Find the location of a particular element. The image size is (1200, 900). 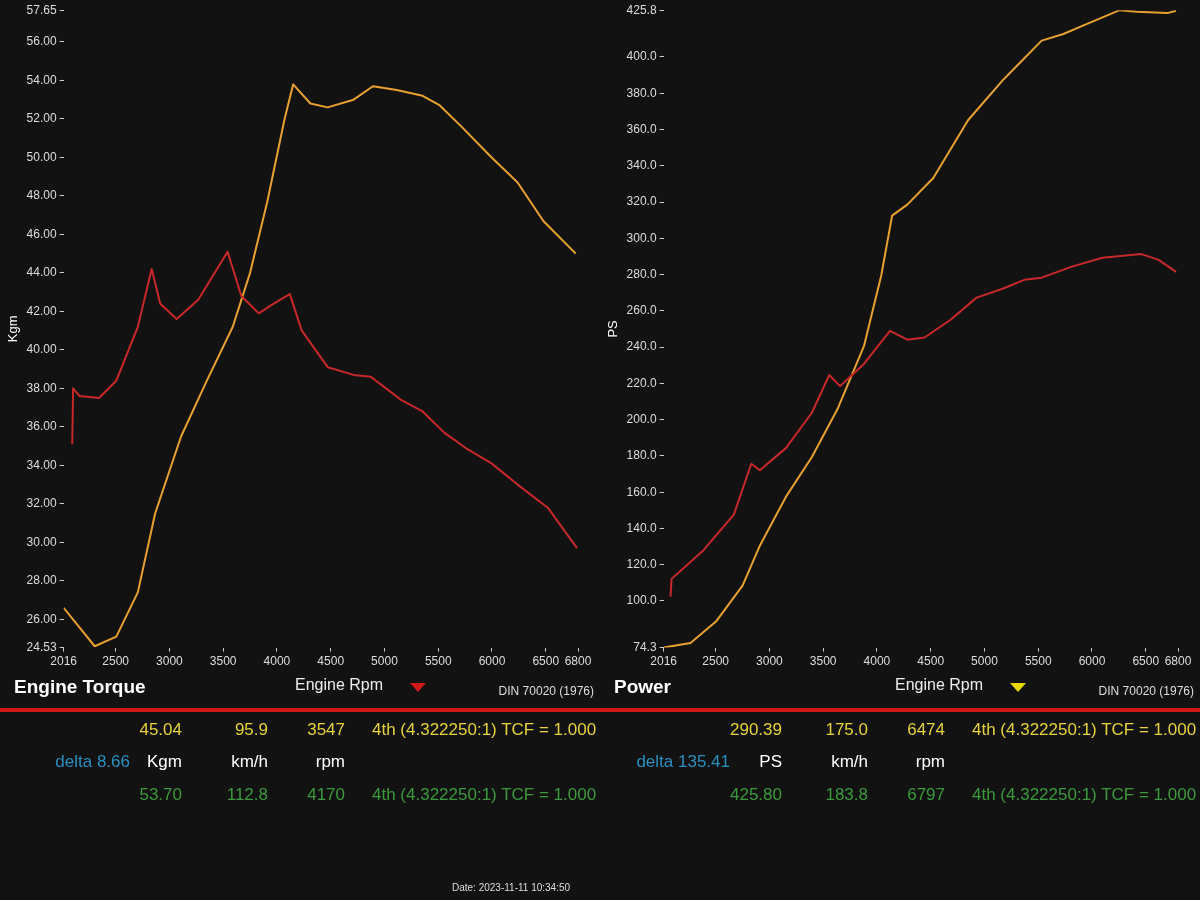

y-tick-label: 280.0 is located at coordinates (641, 273).